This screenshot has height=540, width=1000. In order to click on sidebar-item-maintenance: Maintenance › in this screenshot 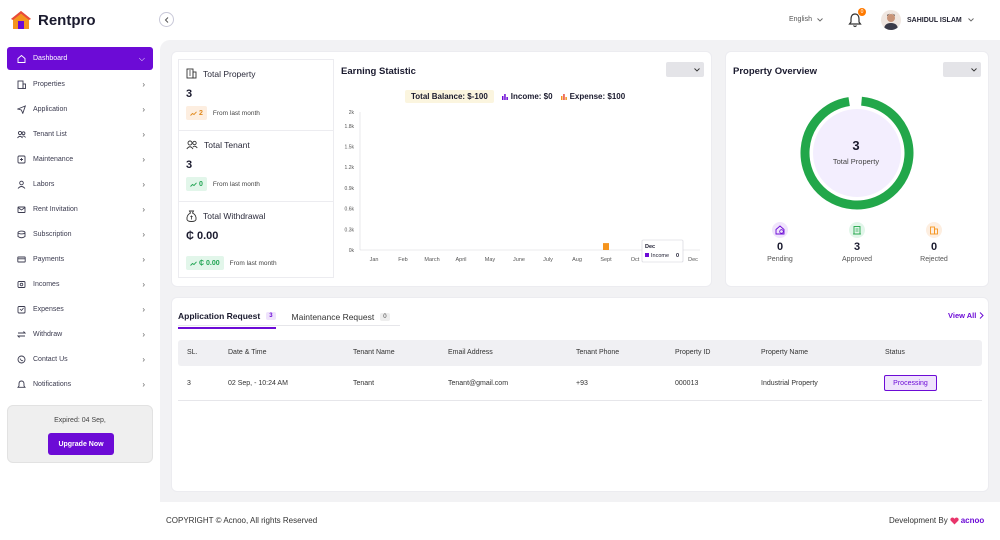, I will do `click(80, 159)`.